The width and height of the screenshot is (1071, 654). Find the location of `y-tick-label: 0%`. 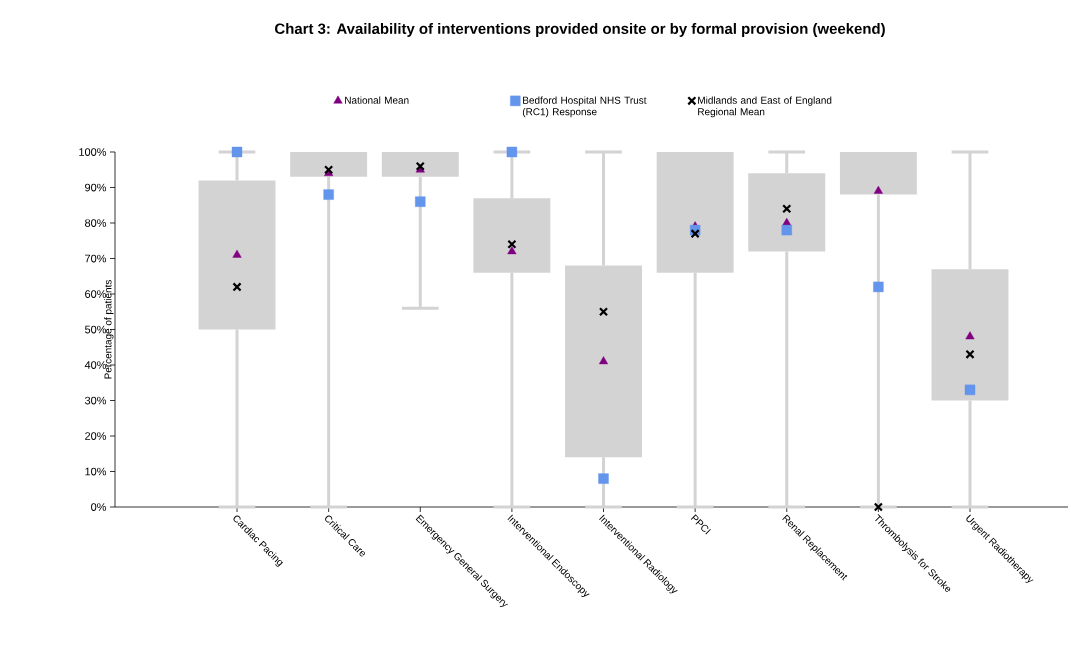

y-tick-label: 0% is located at coordinates (99, 507).